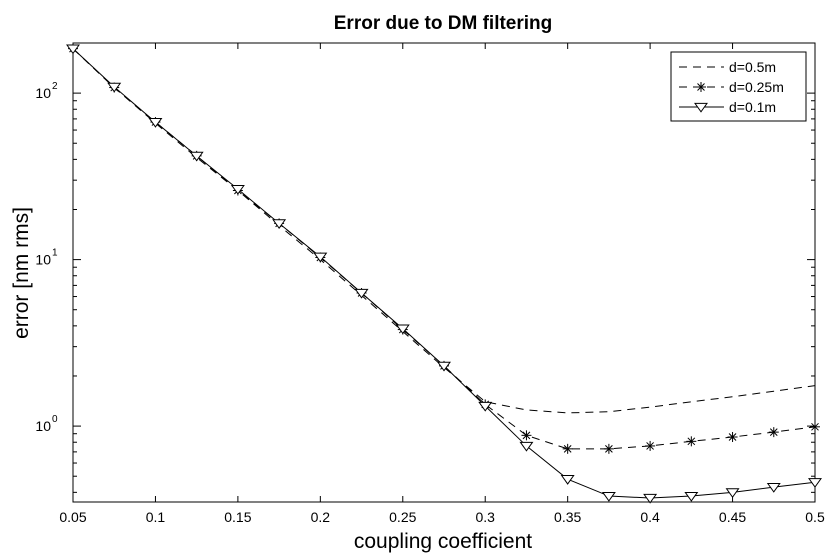  What do you see at coordinates (443, 23) in the screenshot?
I see `chart-title: Error due to DM filtering` at bounding box center [443, 23].